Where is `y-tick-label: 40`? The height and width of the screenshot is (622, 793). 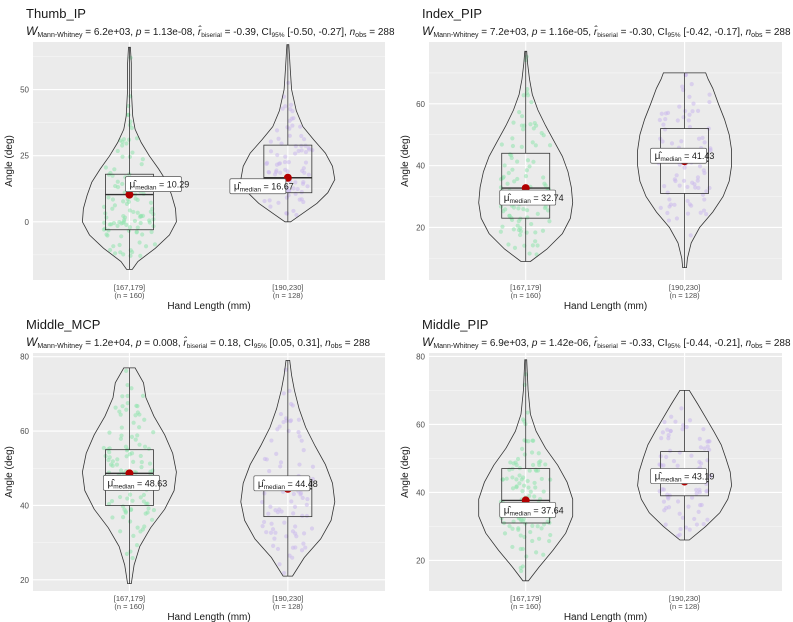
y-tick-label: 40 is located at coordinates (24, 505).